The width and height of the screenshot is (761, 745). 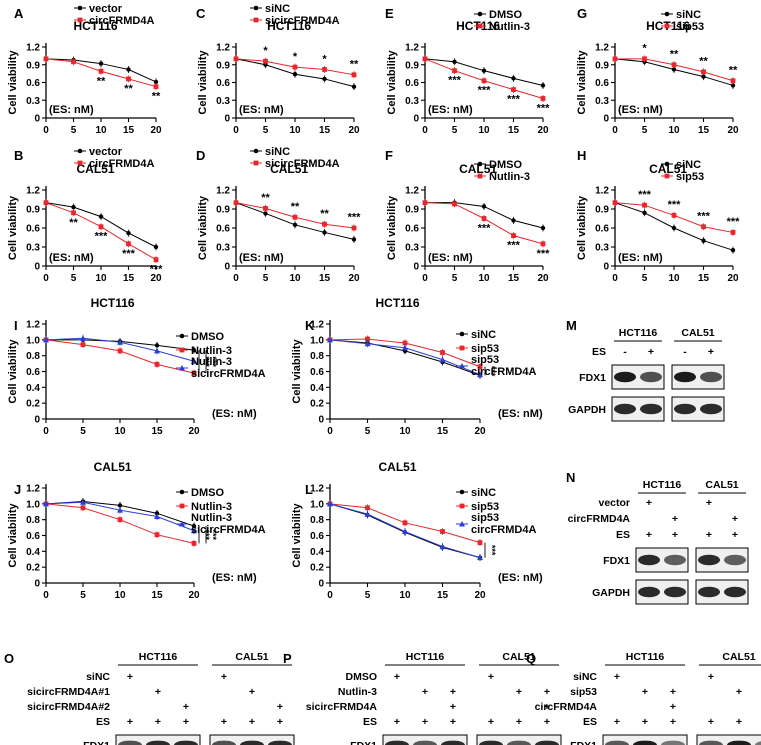 What do you see at coordinates (73, 223) in the screenshot?
I see `significance-star: **` at bounding box center [73, 223].